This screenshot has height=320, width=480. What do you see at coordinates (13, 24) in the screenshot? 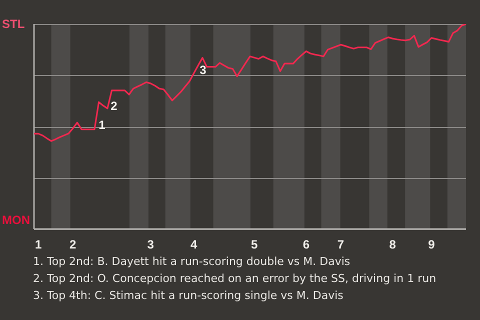
I see `text: STL` at bounding box center [13, 24].